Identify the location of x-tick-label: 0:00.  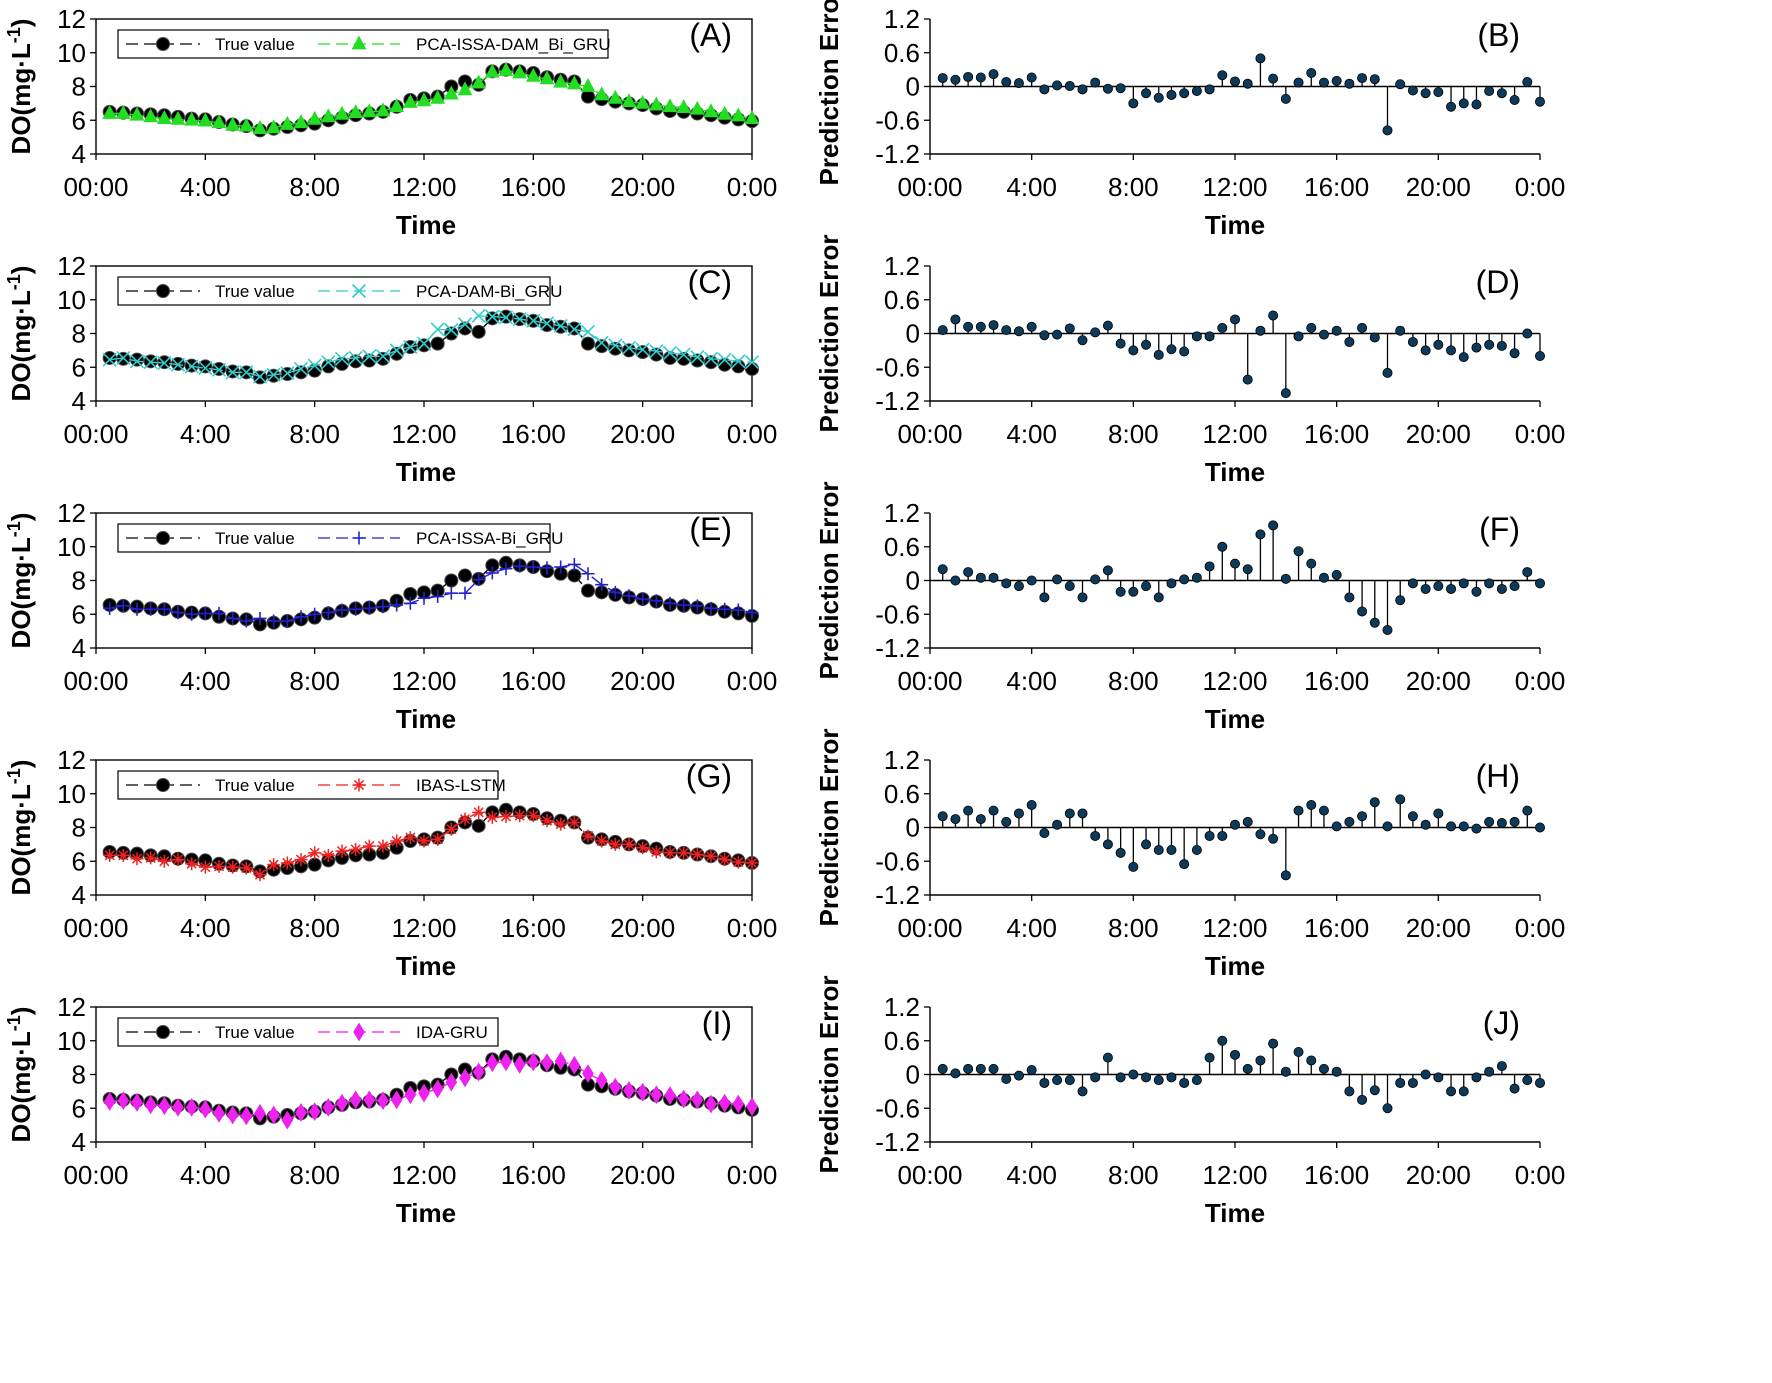
(1540, 1175).